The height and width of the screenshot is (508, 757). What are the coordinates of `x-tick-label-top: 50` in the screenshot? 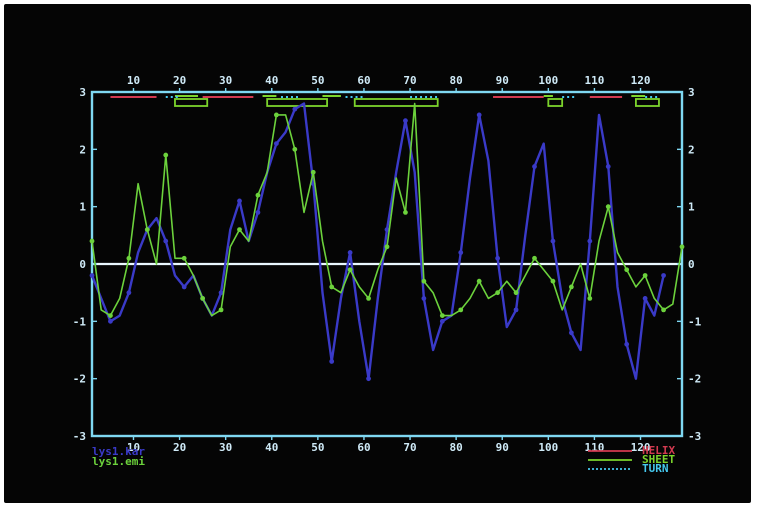 It's located at (317, 80).